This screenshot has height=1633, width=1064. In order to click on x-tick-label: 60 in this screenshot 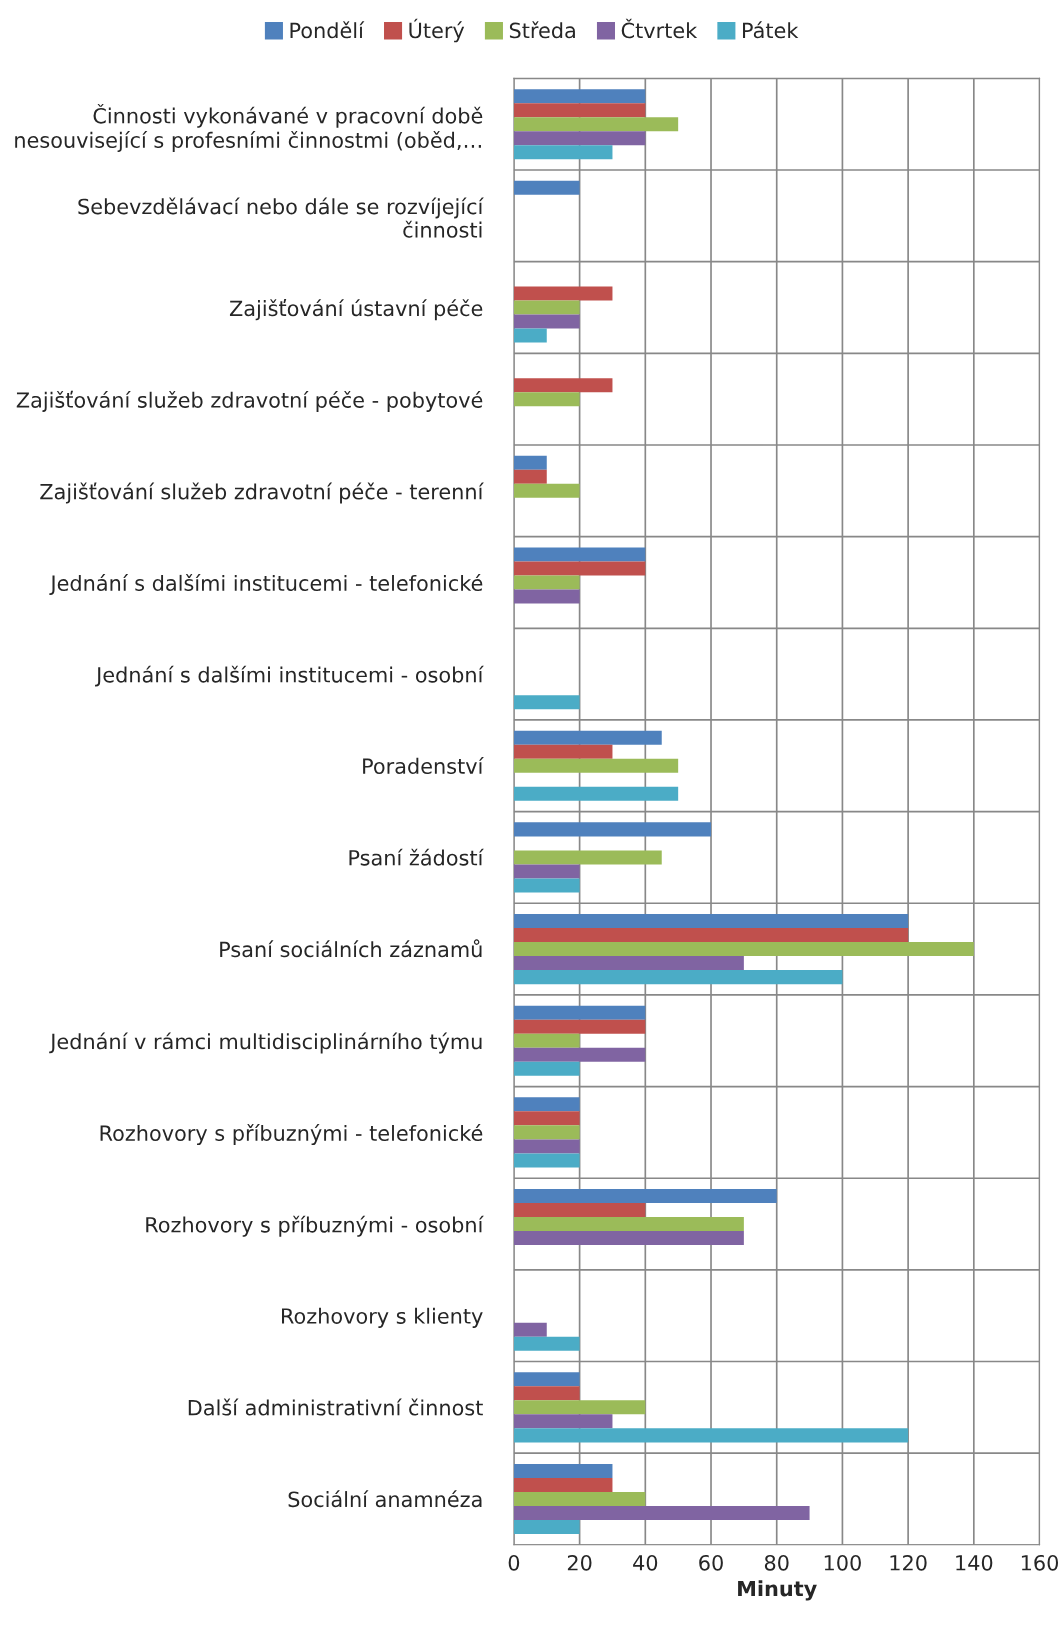, I will do `click(711, 1562)`.